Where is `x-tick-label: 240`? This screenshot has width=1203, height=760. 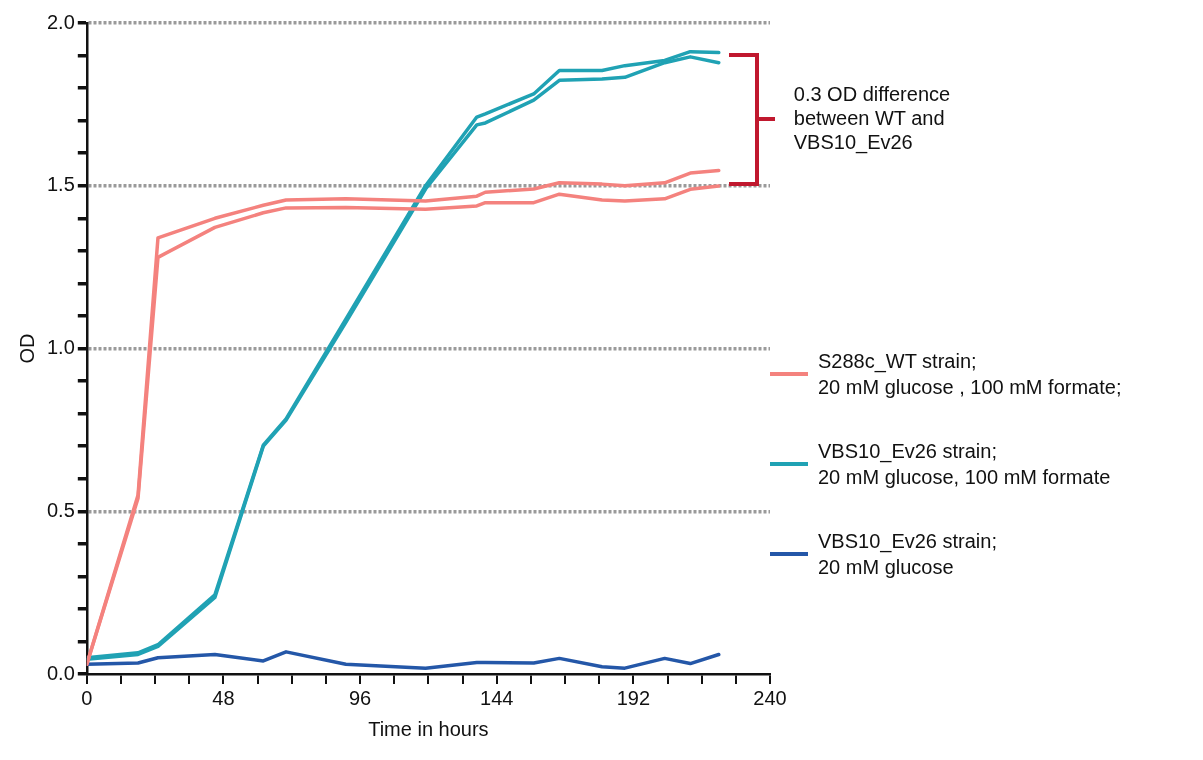
x-tick-label: 240 is located at coordinates (770, 697).